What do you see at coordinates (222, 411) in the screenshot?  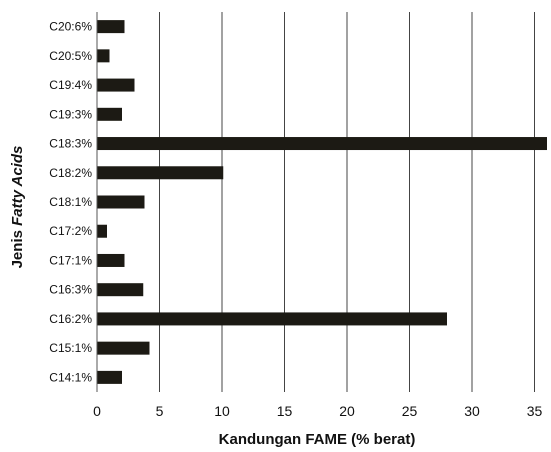 I see `x-tick-label-10: 10` at bounding box center [222, 411].